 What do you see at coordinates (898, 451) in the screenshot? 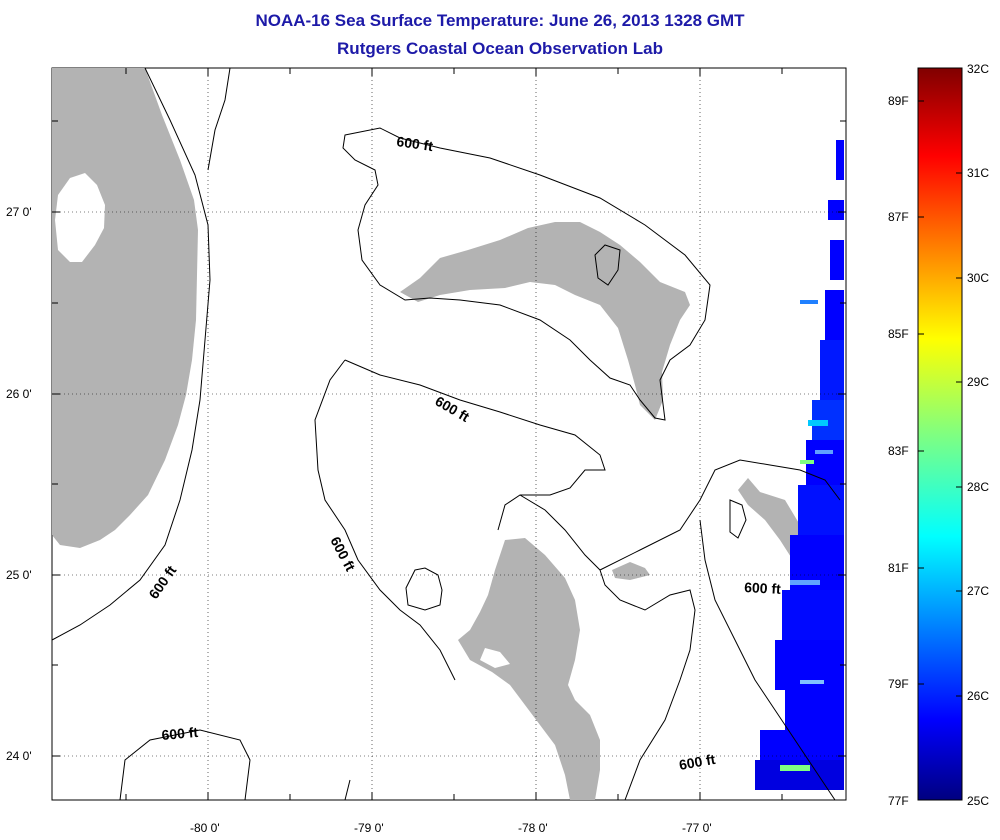
I see `colorbar-f-label: 83F` at bounding box center [898, 451].